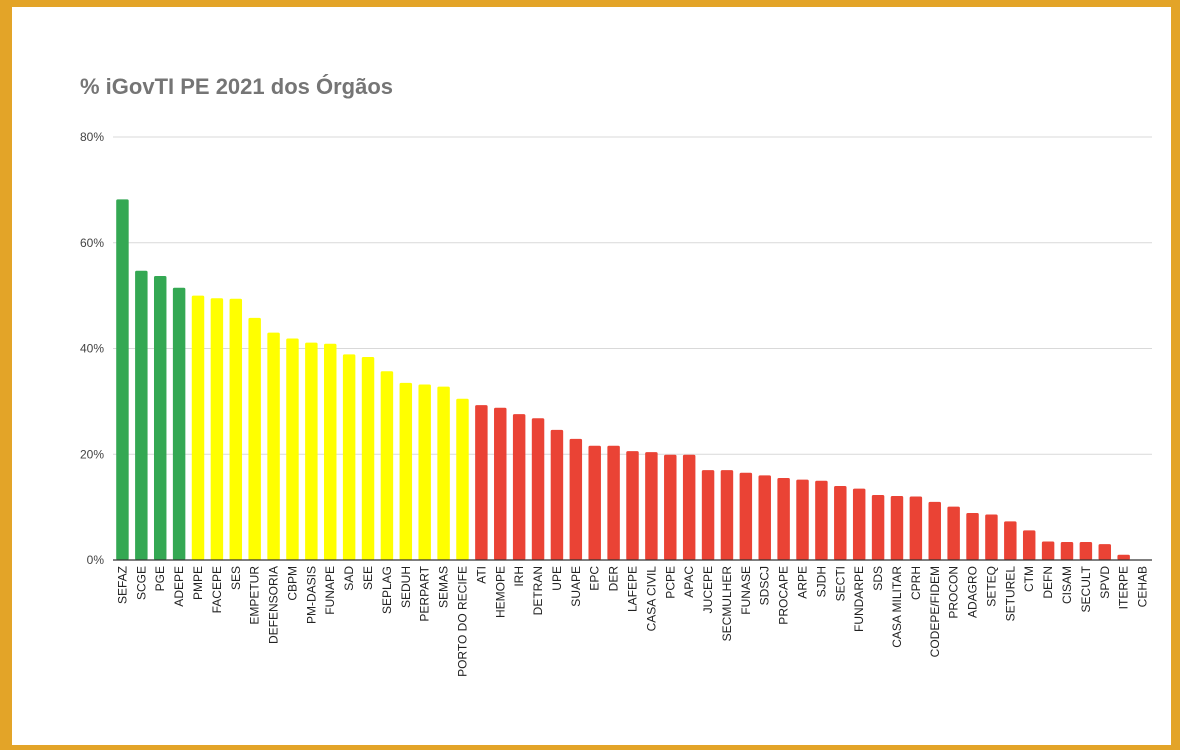  What do you see at coordinates (274, 605) in the screenshot?
I see `x-tick-label: DEFENSORIA` at bounding box center [274, 605].